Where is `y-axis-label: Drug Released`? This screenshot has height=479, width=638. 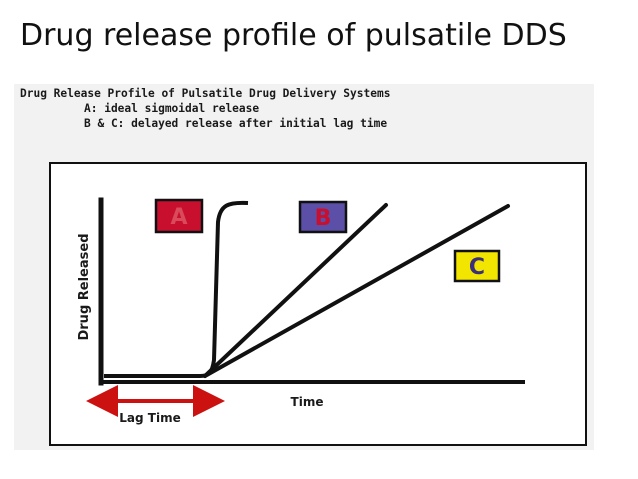
y-axis-label: Drug Released is located at coordinates (84, 286).